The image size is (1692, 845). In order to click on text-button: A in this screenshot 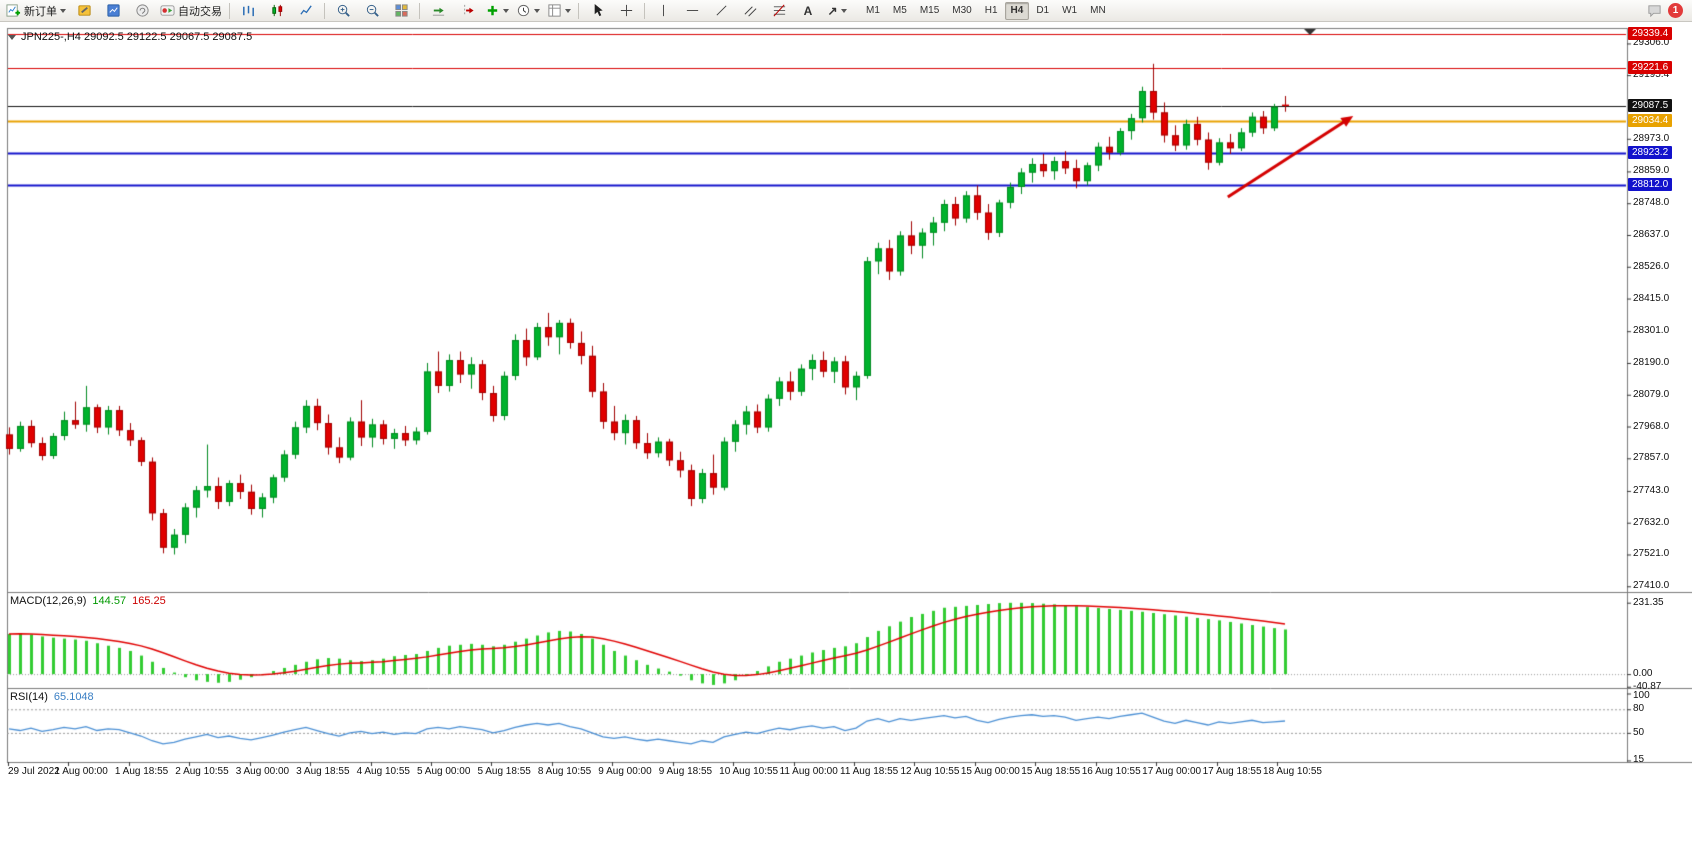, I will do `click(808, 11)`.